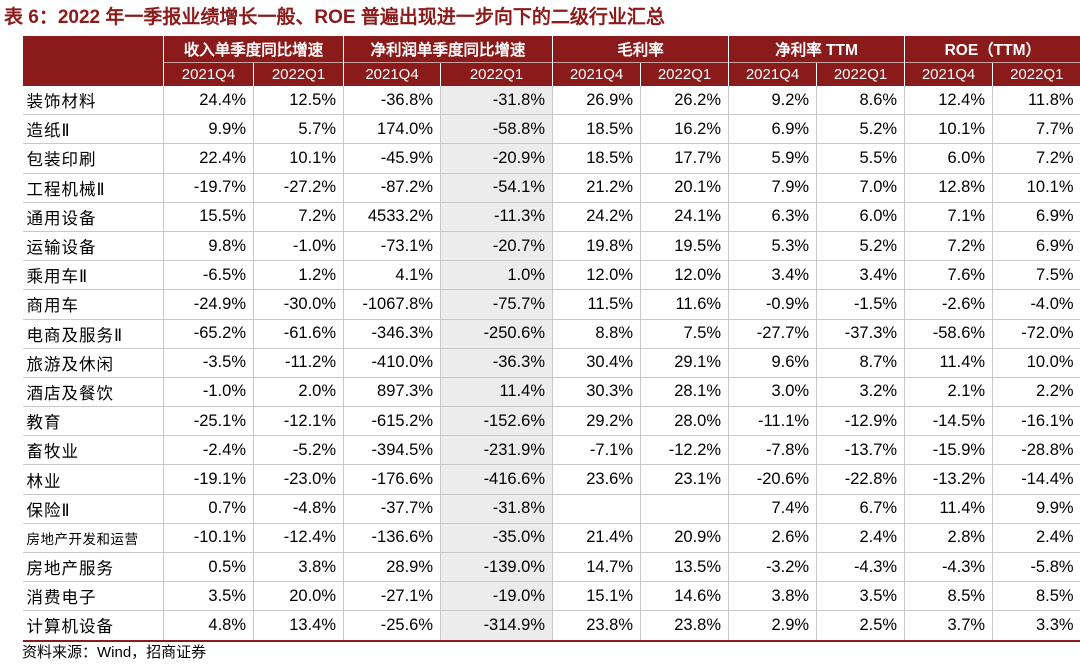 The image size is (1080, 665). What do you see at coordinates (93, 626) in the screenshot?
I see `industry-name: 计算机设备` at bounding box center [93, 626].